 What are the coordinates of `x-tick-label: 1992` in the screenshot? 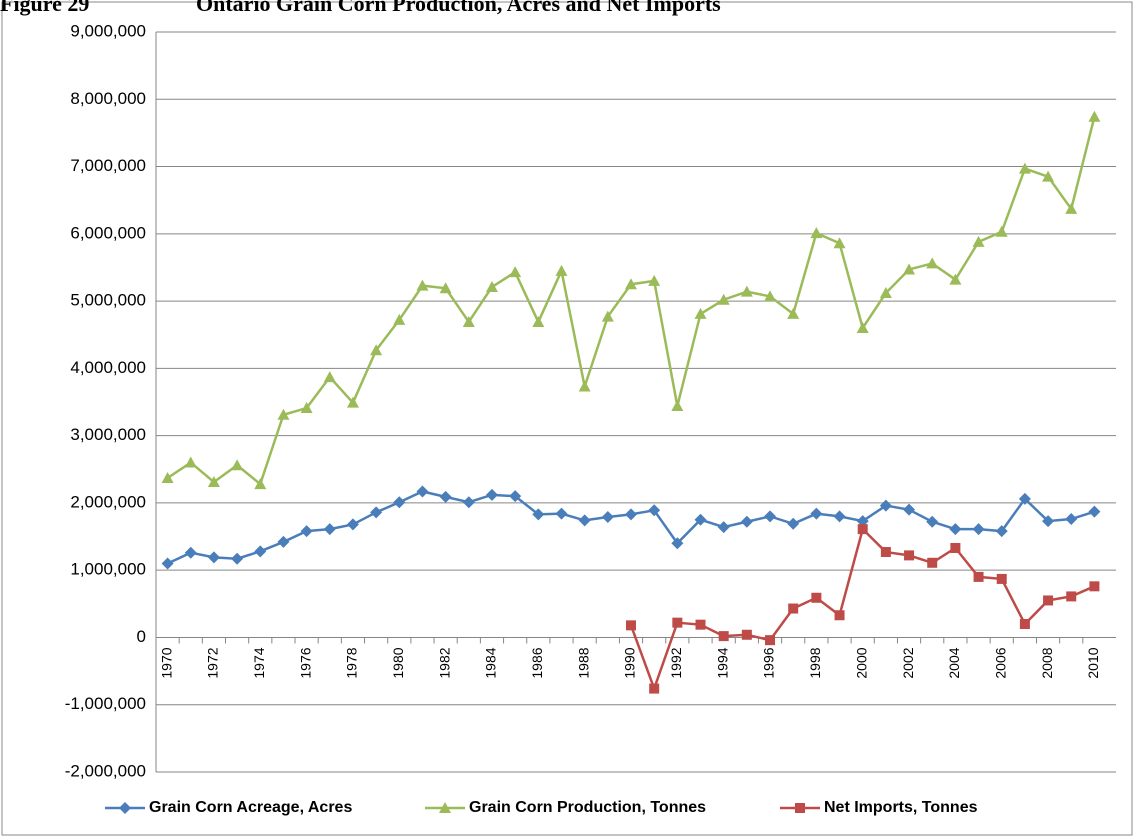 It's located at (676, 662).